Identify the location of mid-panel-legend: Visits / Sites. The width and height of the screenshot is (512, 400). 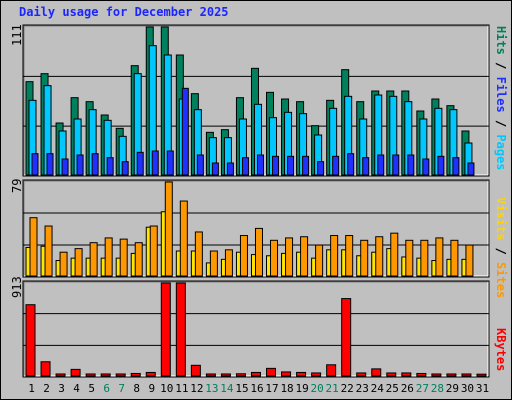
(501, 247).